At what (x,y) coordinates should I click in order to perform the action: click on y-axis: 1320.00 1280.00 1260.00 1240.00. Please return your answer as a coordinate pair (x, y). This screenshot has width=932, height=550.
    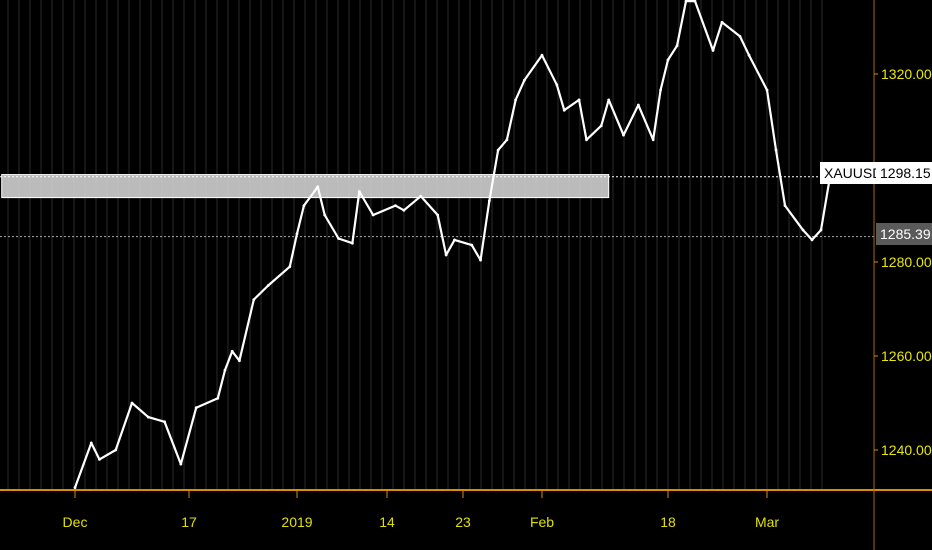
    Looking at the image, I should click on (903, 262).